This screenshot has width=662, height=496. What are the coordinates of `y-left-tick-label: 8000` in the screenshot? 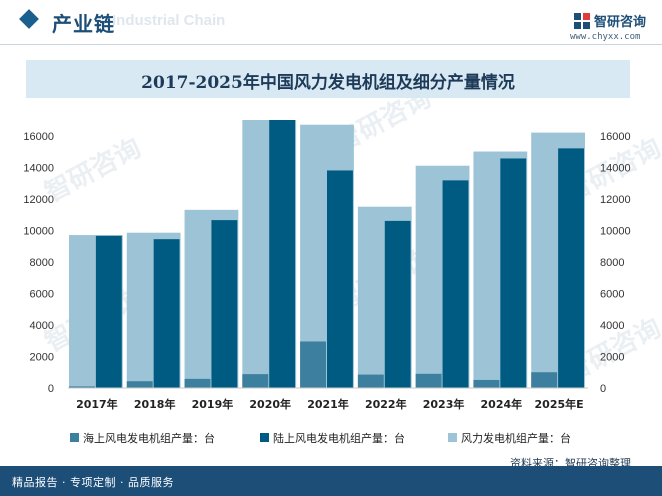 It's located at (42, 263).